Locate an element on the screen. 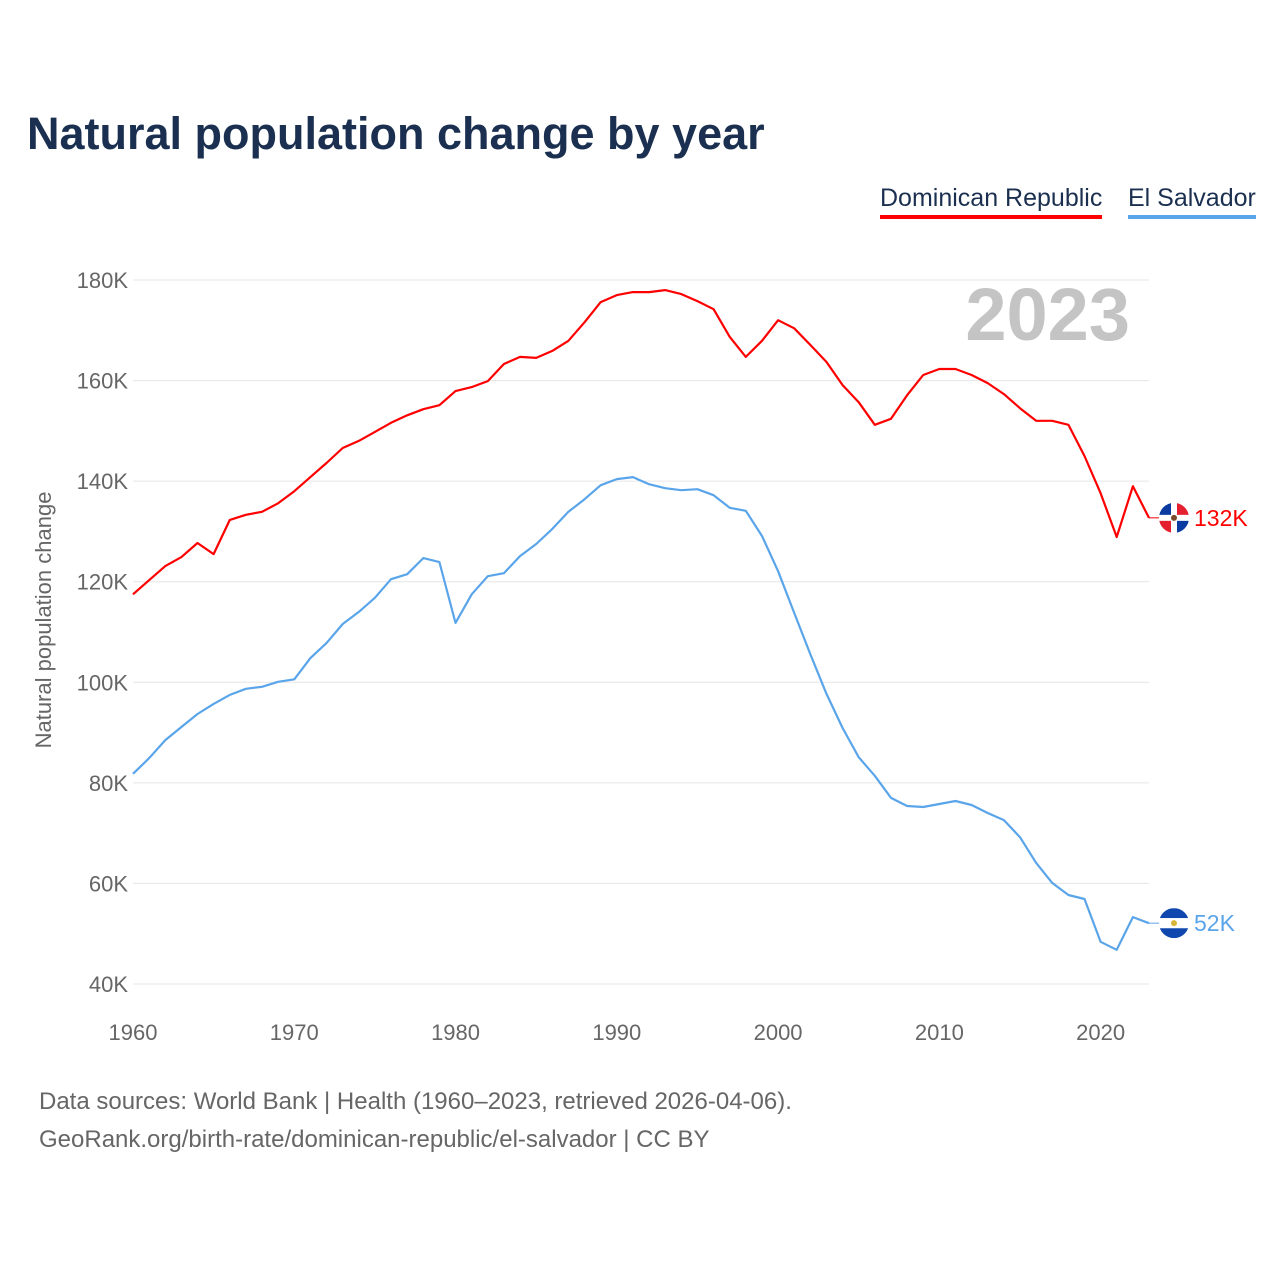 The width and height of the screenshot is (1280, 1280). flag-el-salvador-icon is located at coordinates (1174, 923).